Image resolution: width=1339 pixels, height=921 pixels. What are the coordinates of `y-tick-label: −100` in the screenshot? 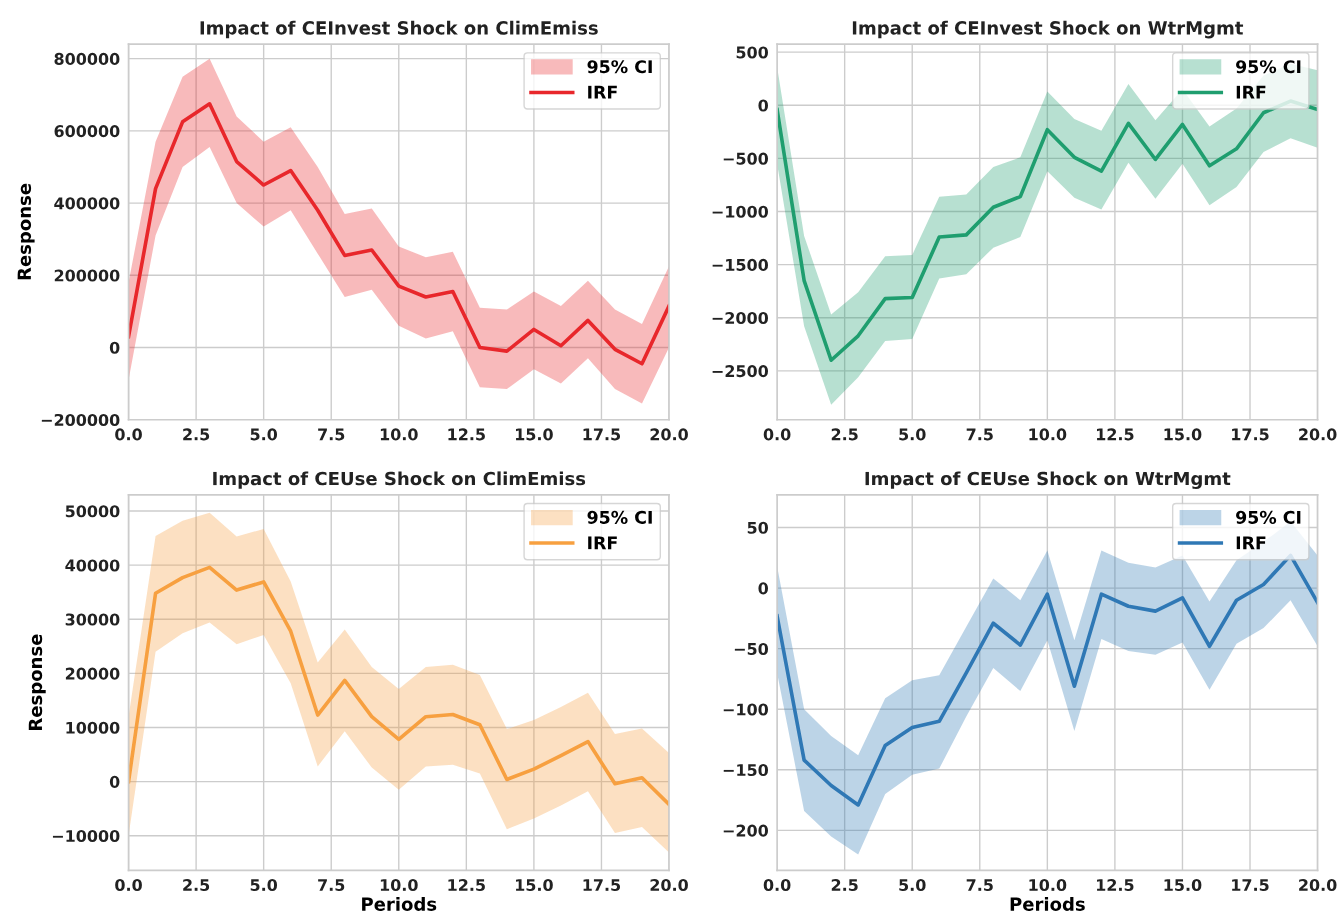 It's located at (746, 709).